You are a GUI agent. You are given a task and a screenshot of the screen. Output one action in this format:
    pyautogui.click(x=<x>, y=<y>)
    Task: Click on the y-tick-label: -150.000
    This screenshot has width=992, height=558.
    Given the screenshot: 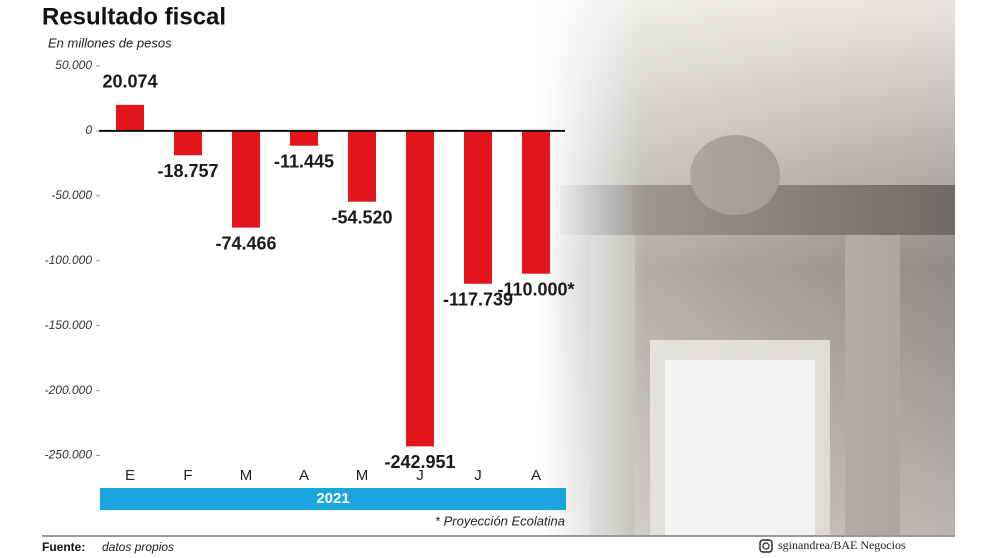 What is the action you would take?
    pyautogui.click(x=69, y=325)
    